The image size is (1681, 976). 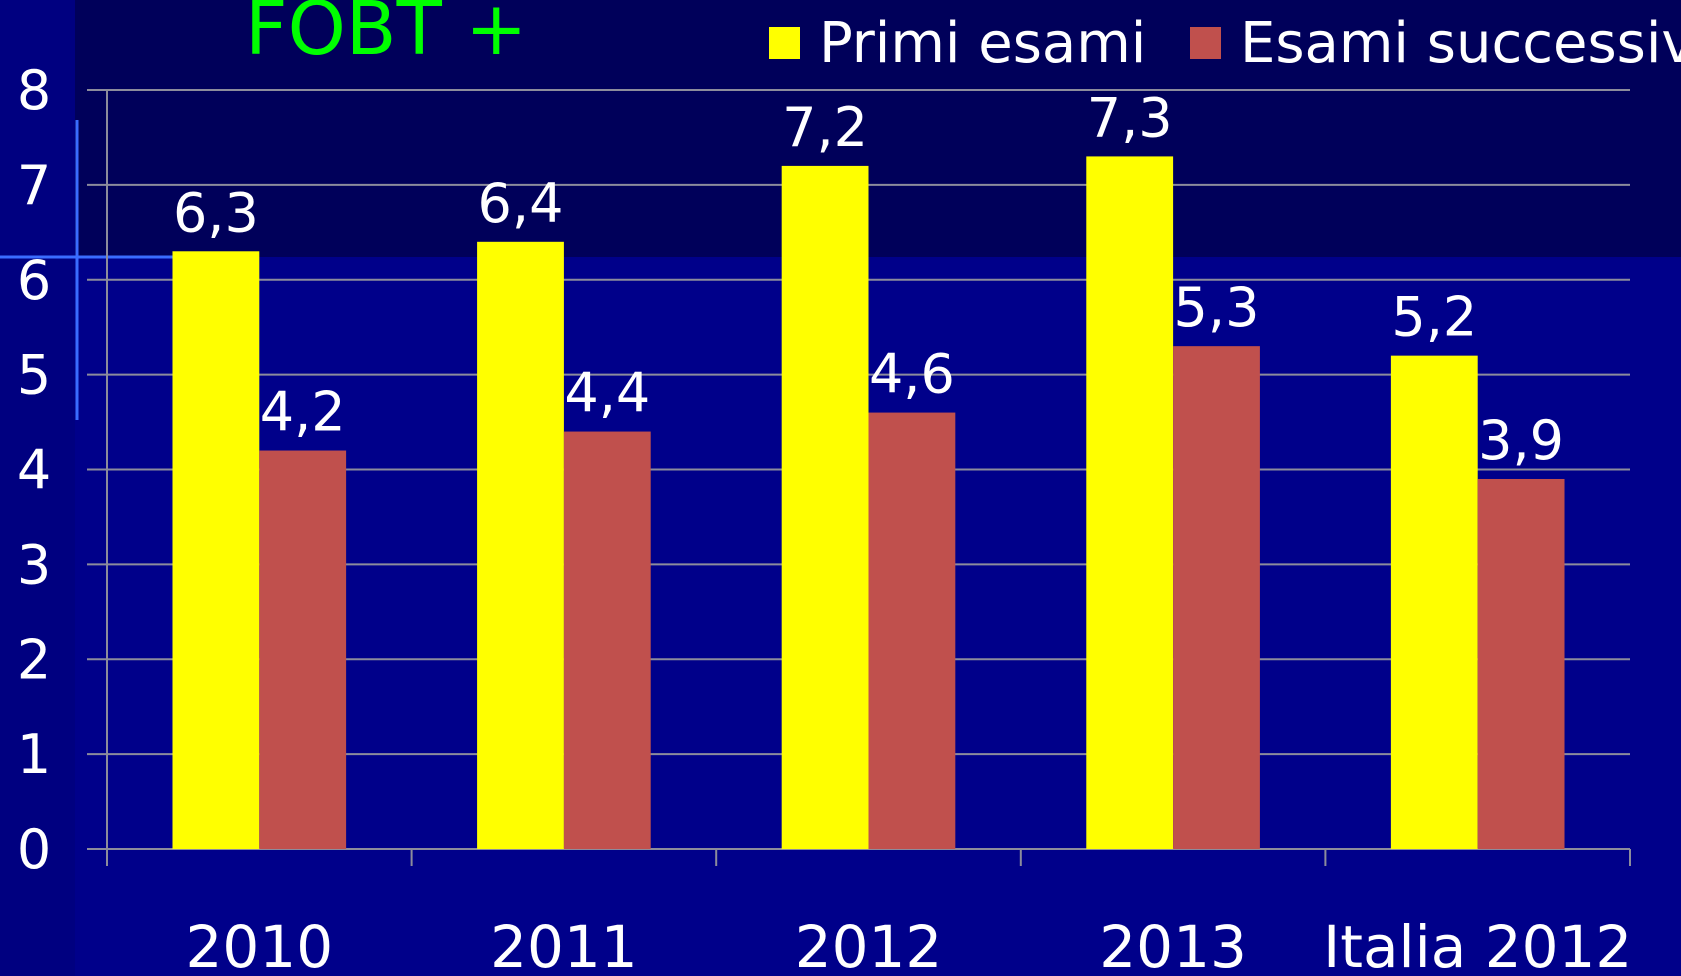 What do you see at coordinates (34, 564) in the screenshot?
I see `y-tick-label: 3` at bounding box center [34, 564].